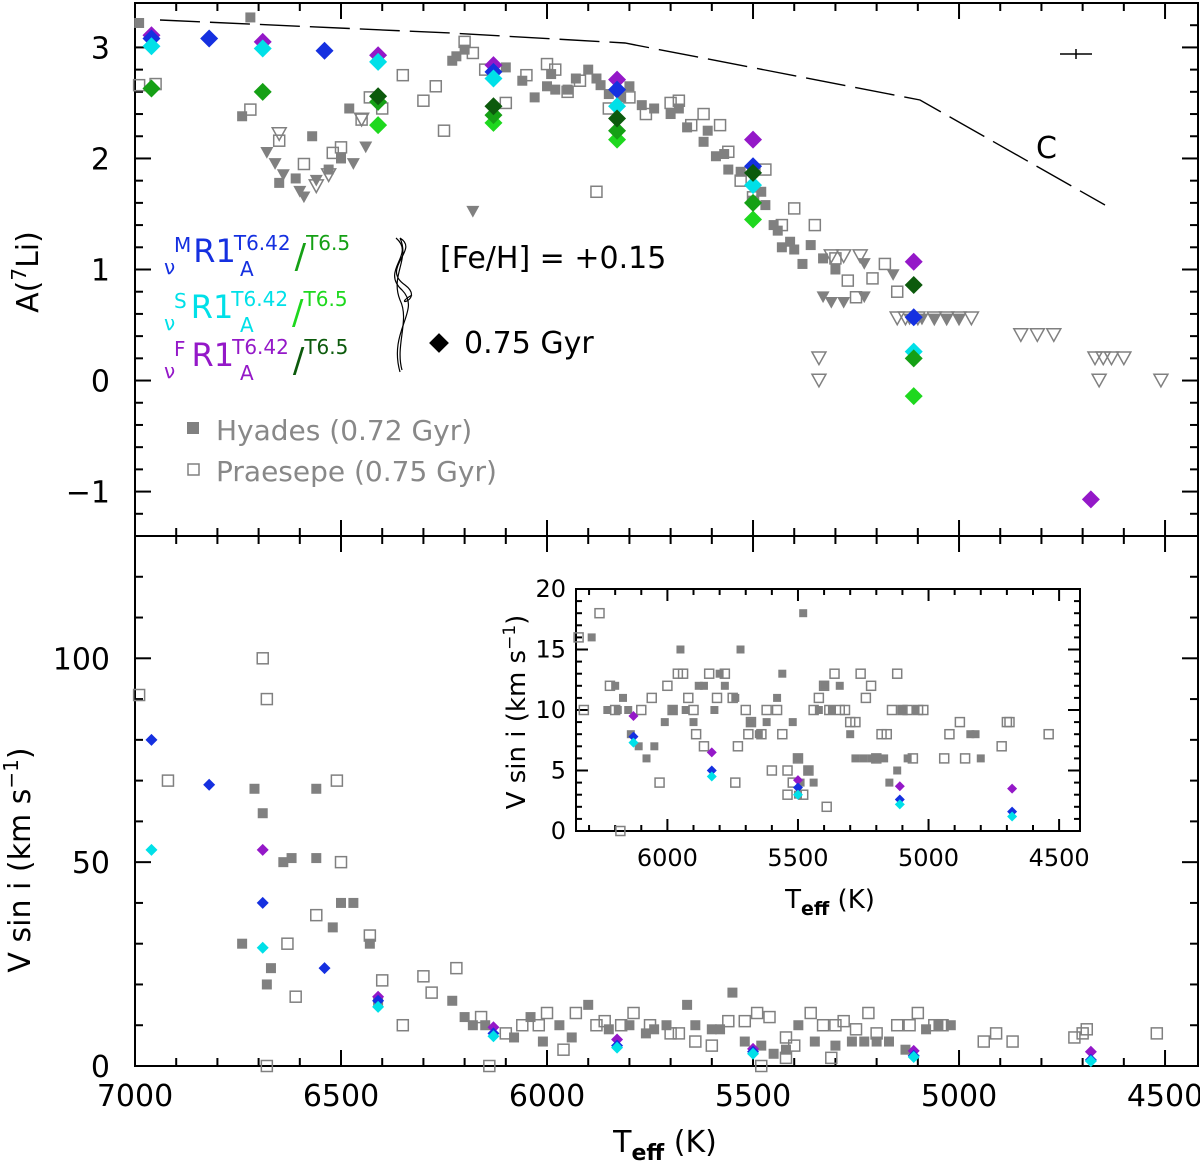 Image resolution: width=1200 pixels, height=1170 pixels. What do you see at coordinates (100, 382) in the screenshot?
I see `lithium-y-tick-label: 0` at bounding box center [100, 382].